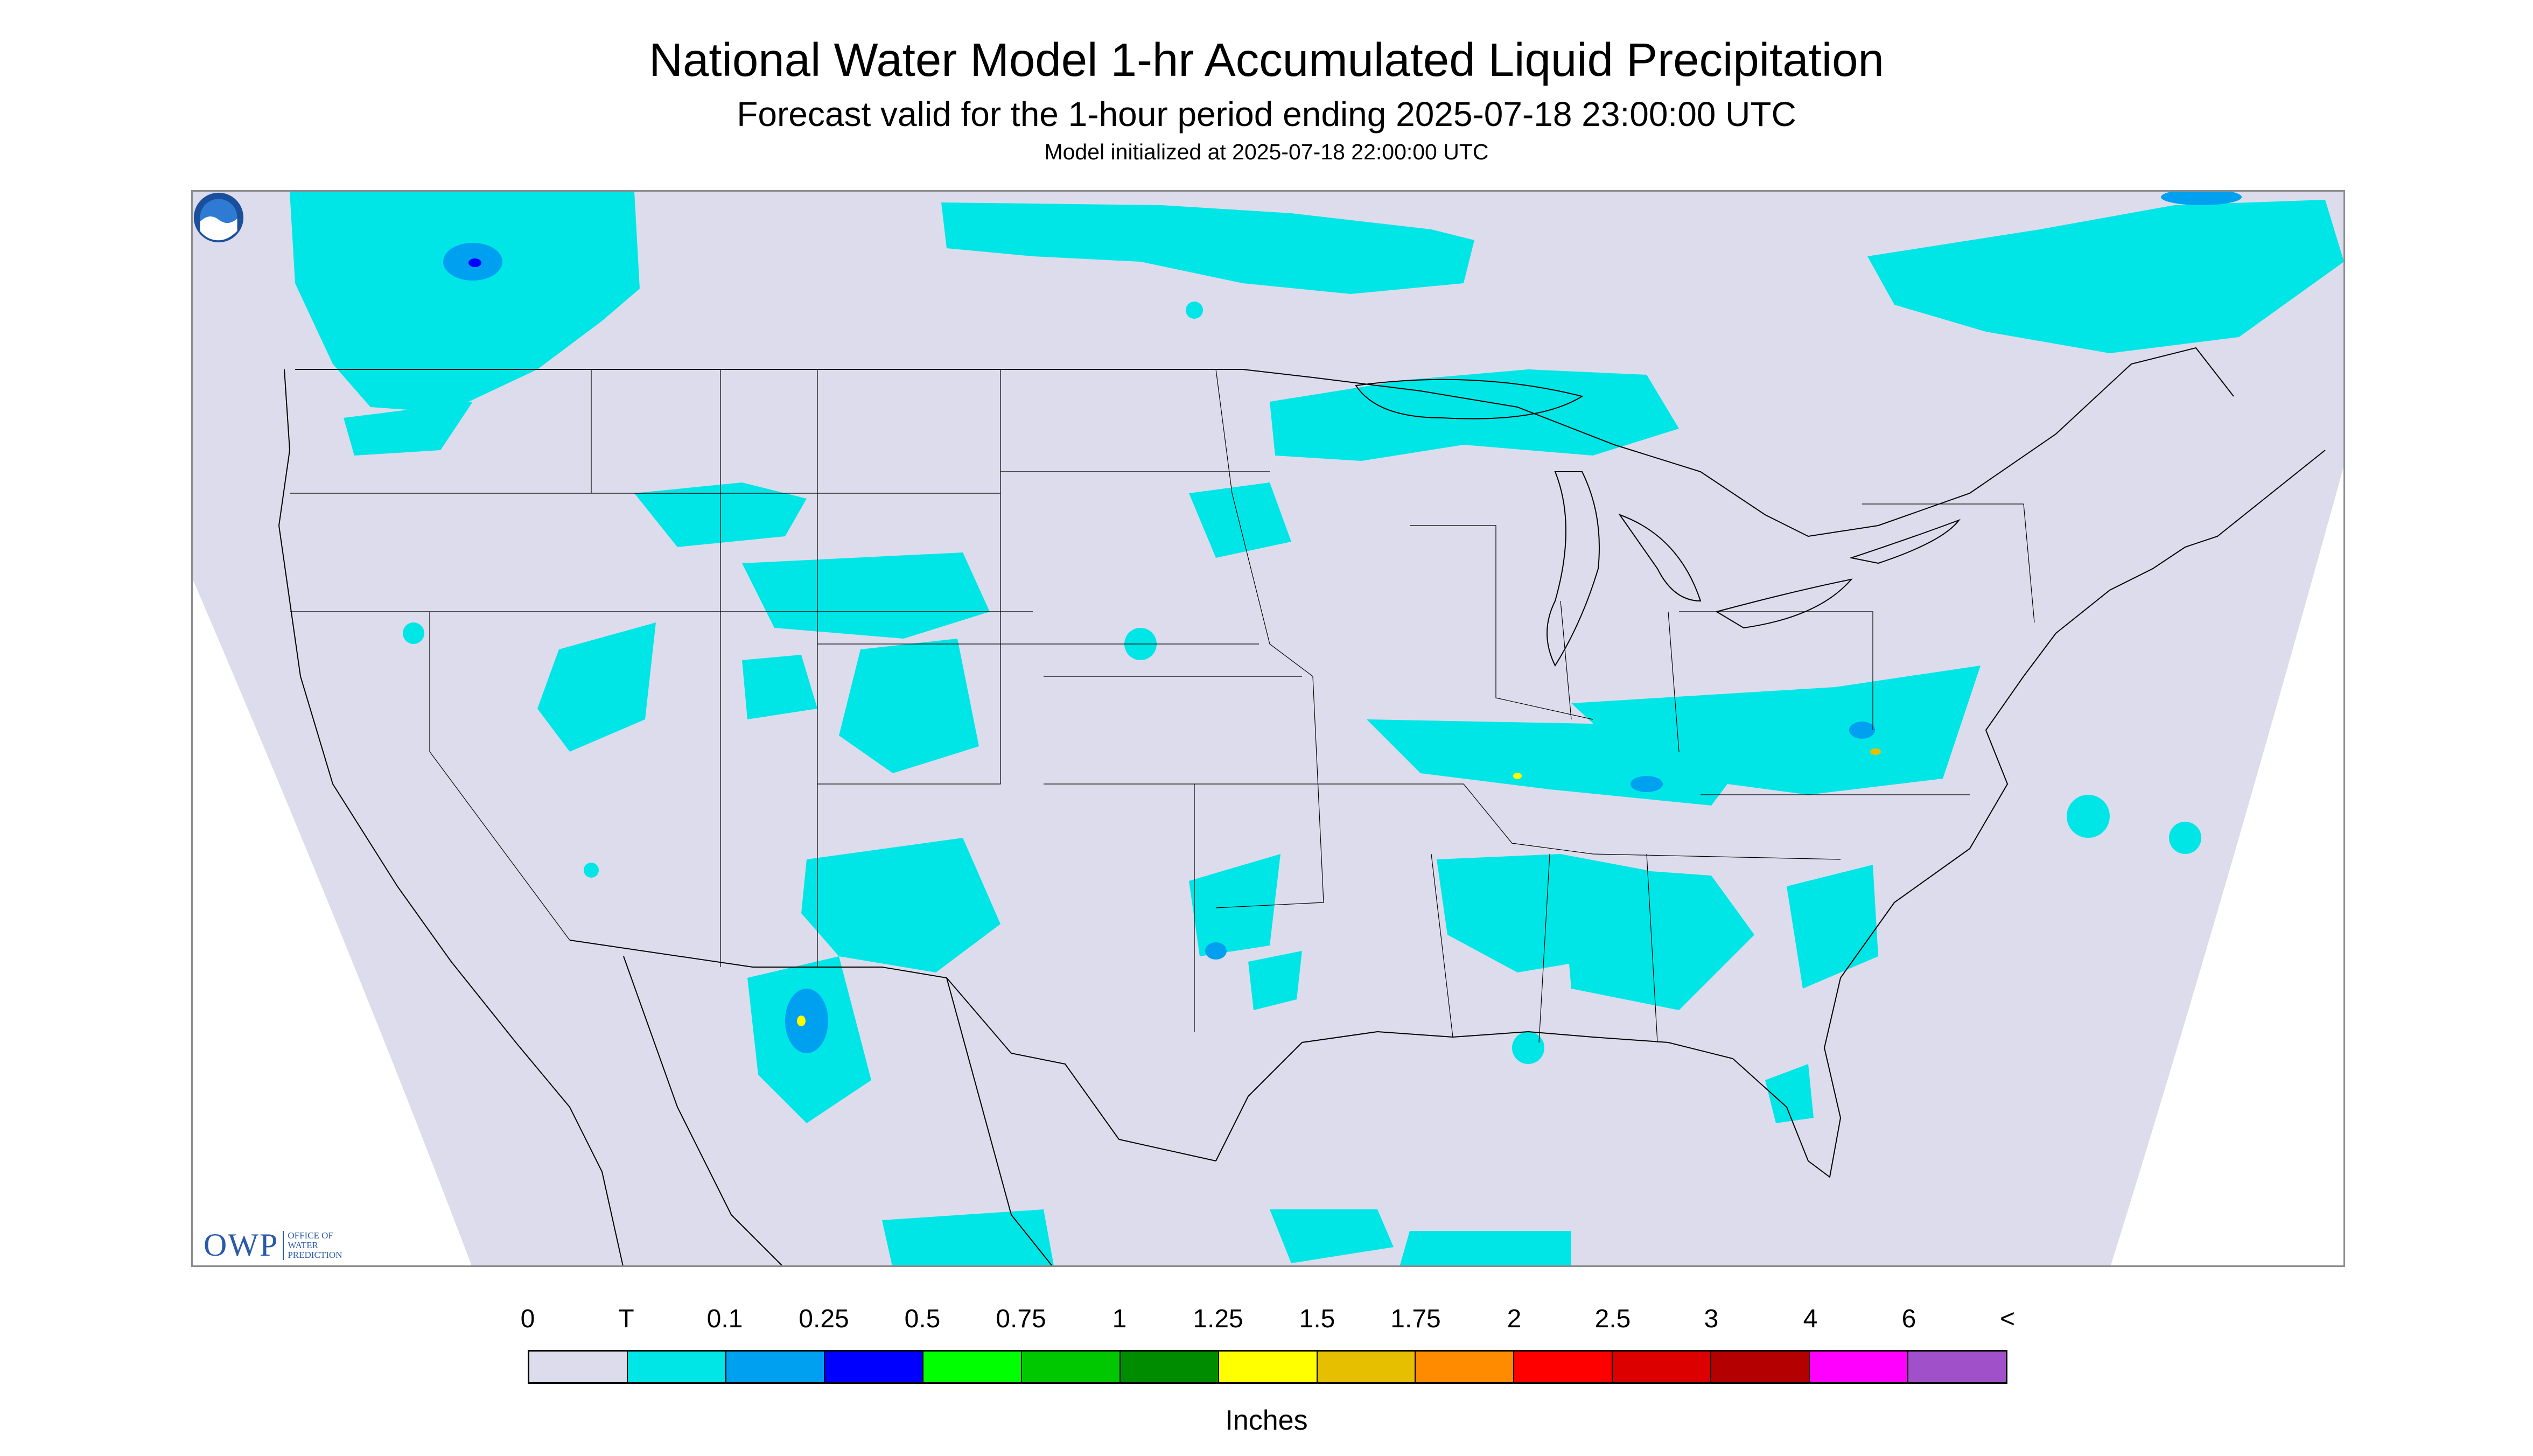  What do you see at coordinates (313, 1245) in the screenshot?
I see `owp-logo-subtext: OFFICE OF WATER PREDICTION` at bounding box center [313, 1245].